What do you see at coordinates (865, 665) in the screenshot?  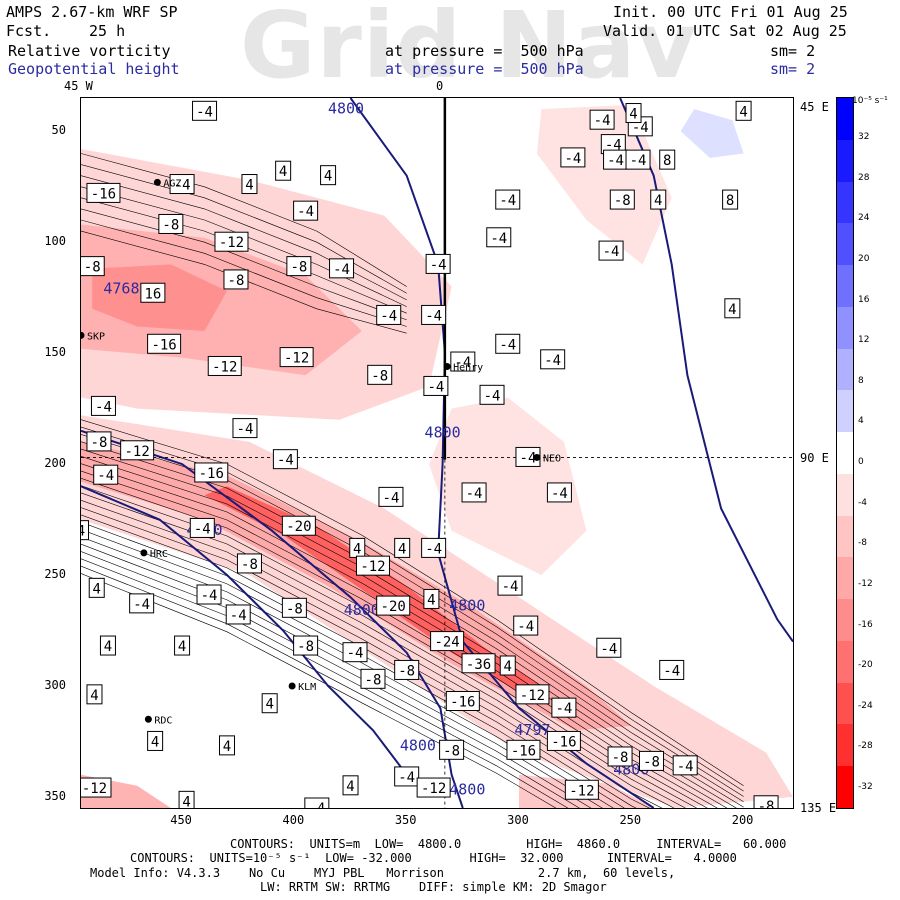 I see `colorbar-label: -20` at bounding box center [865, 665].